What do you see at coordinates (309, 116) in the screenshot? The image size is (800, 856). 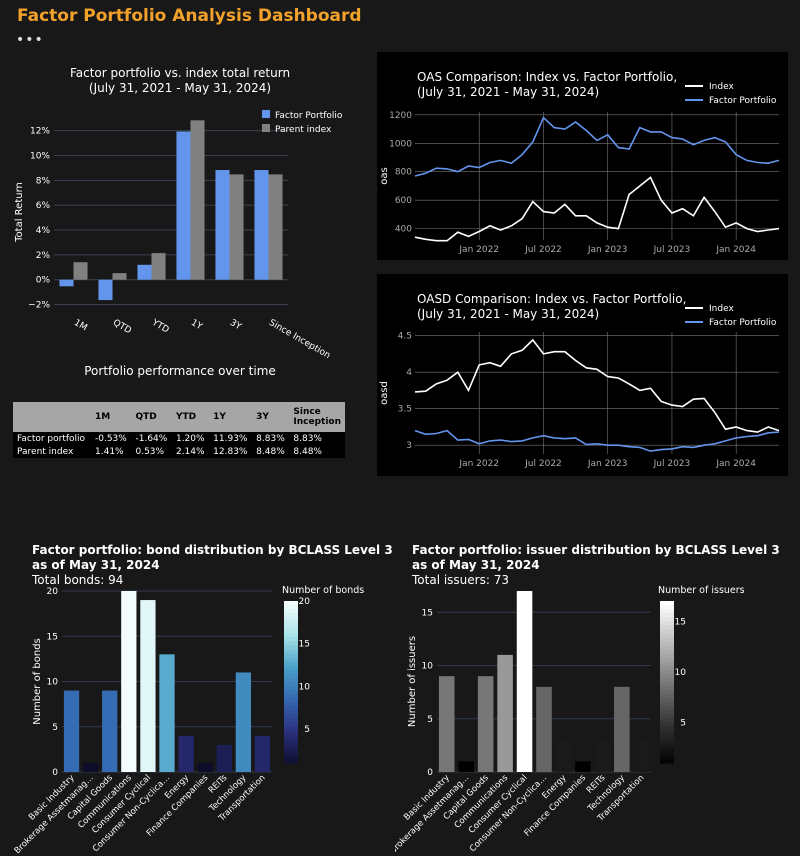 I see `legend-label: Factor Portfolio` at bounding box center [309, 116].